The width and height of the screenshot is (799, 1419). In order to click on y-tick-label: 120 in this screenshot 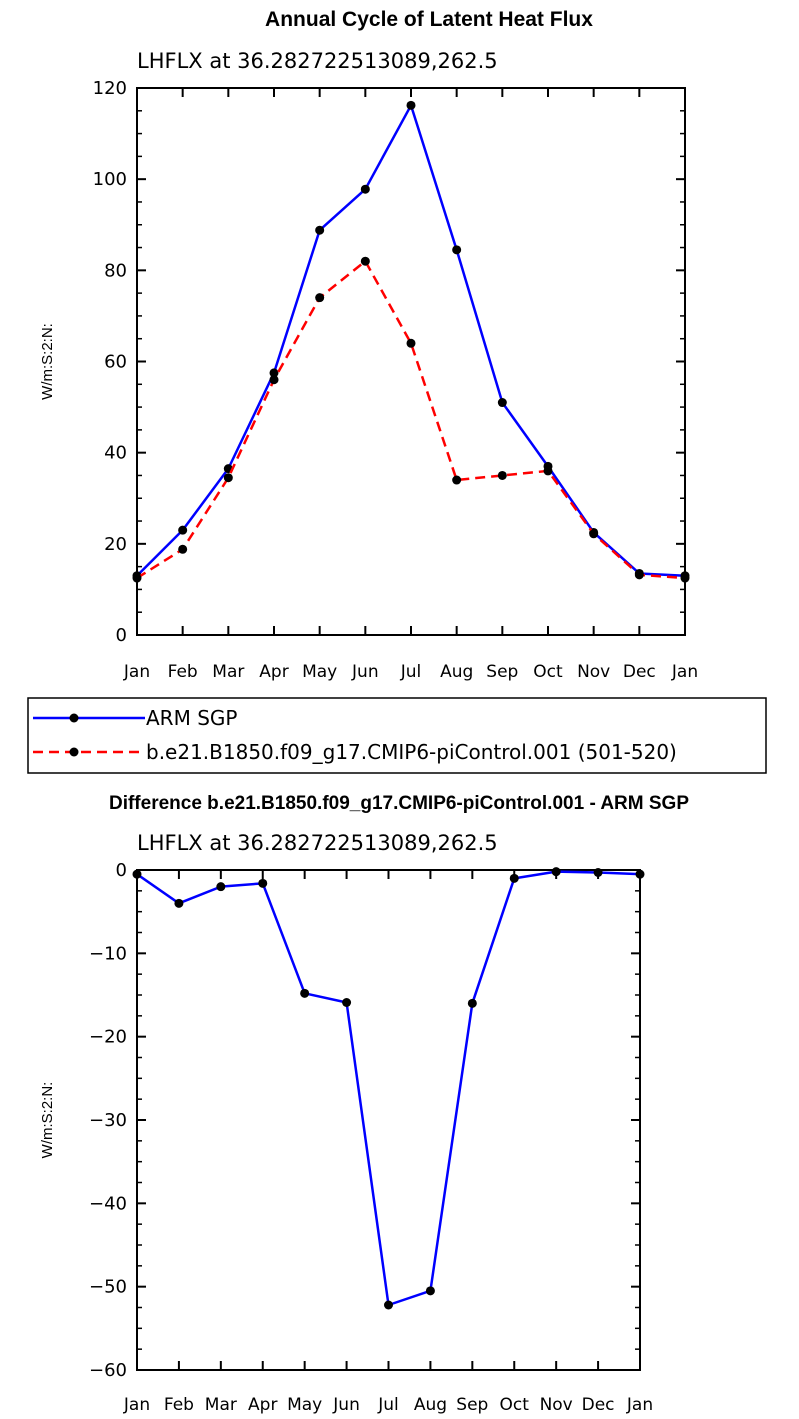, I will do `click(110, 88)`.